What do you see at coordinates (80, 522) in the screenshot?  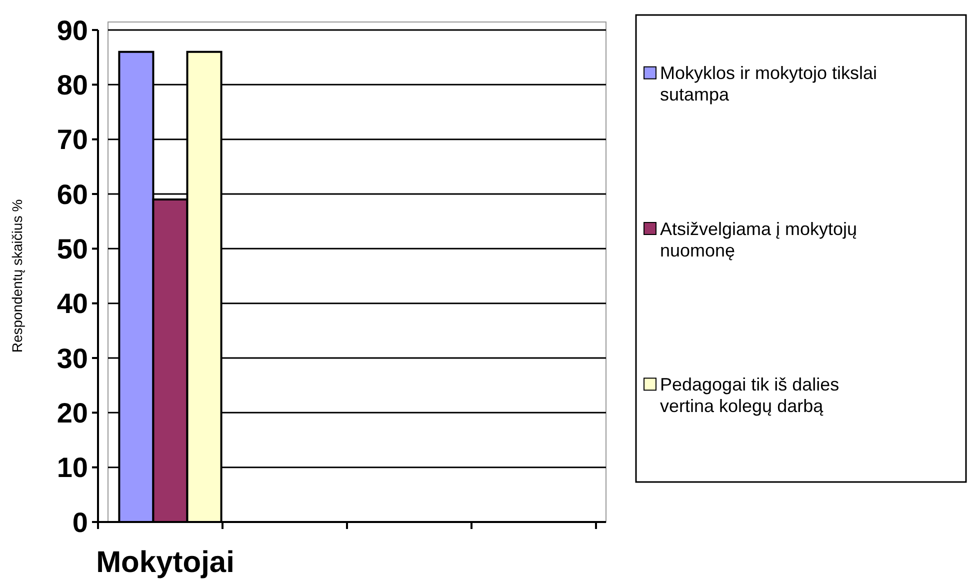 I see `y-tick-label: 0` at bounding box center [80, 522].